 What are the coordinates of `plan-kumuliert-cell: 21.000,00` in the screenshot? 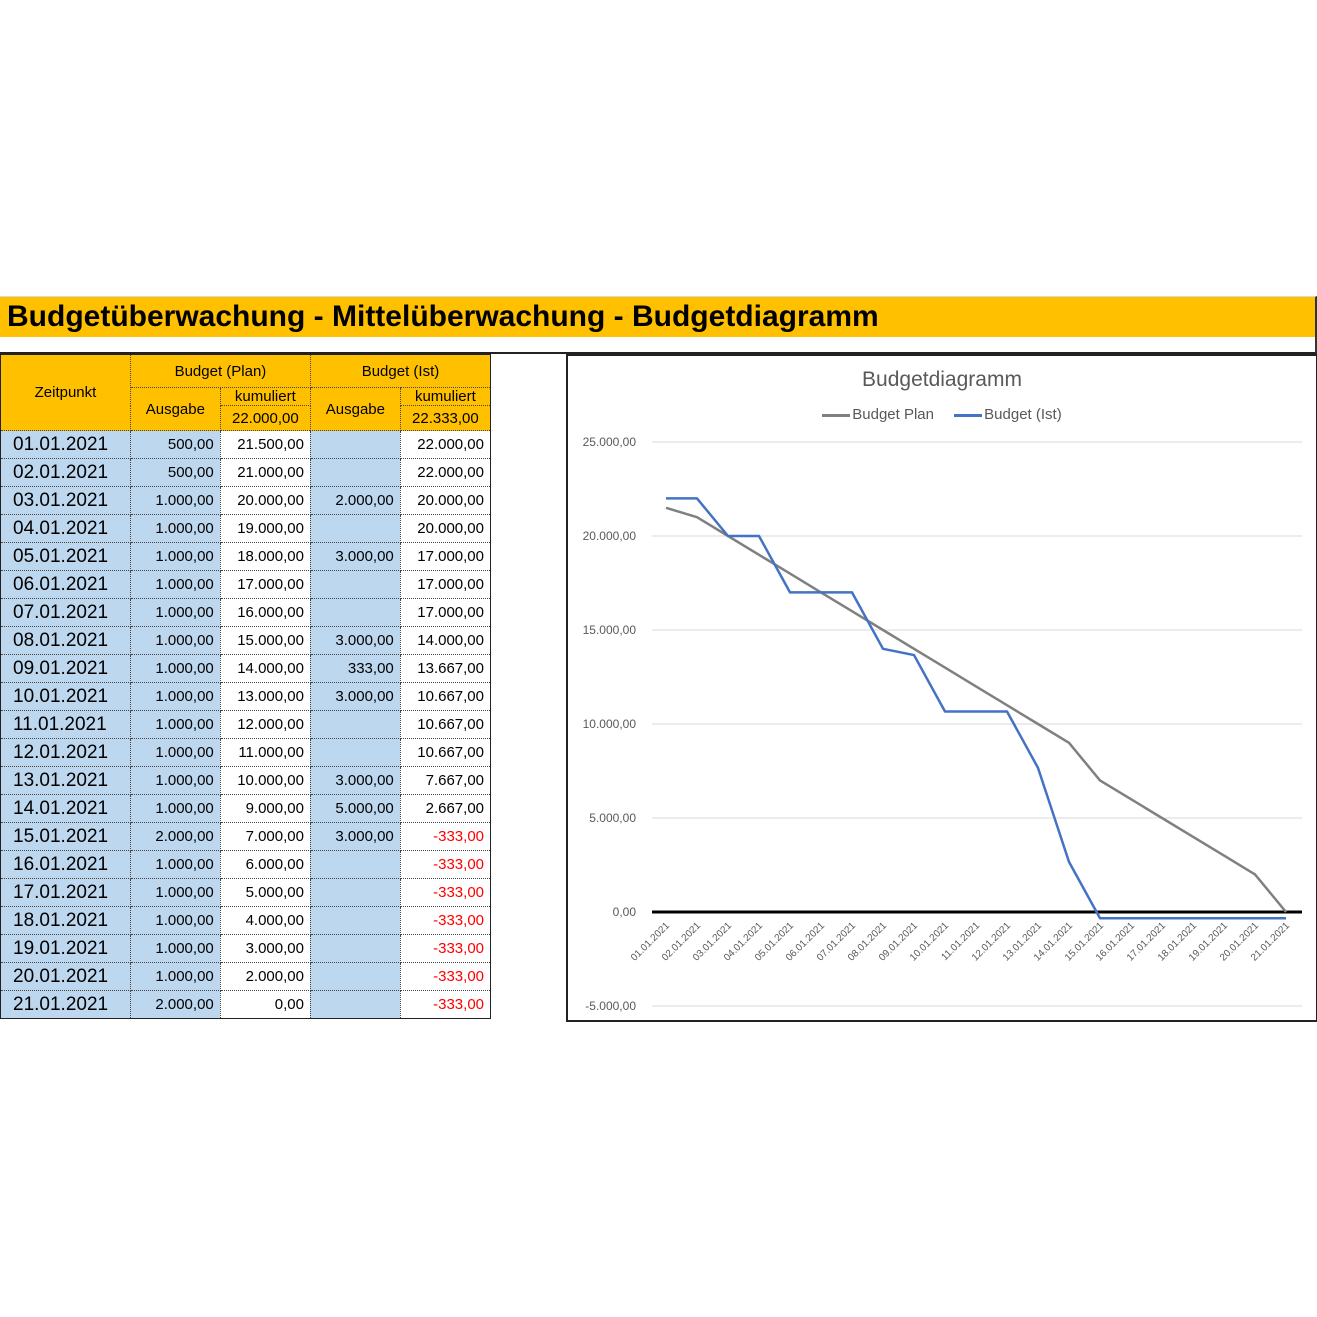 It's located at (265, 472).